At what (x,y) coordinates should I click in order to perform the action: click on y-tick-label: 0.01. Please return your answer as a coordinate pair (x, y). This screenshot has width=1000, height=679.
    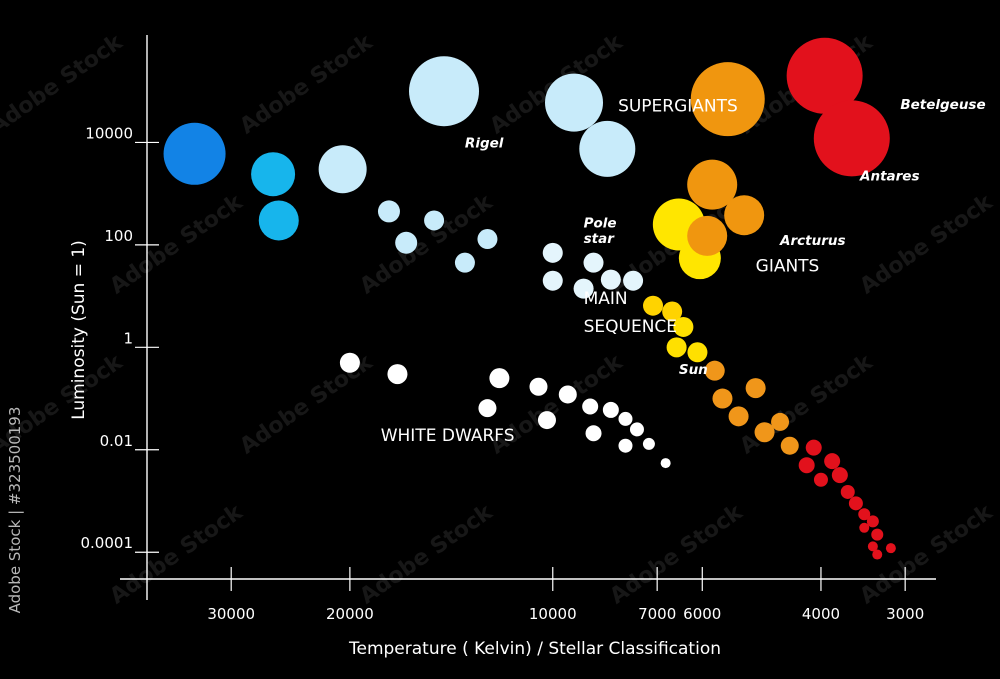
    Looking at the image, I should click on (116, 441).